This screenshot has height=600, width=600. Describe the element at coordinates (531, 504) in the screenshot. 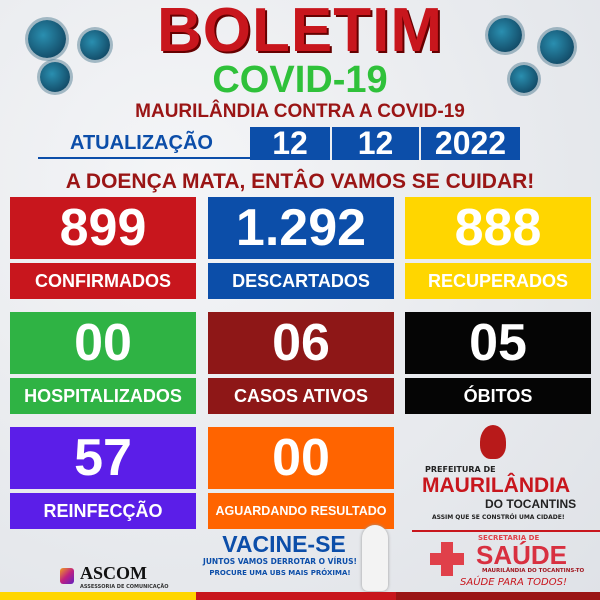

I see `prefeitura-sub: DO TOCANTINS` at that location.